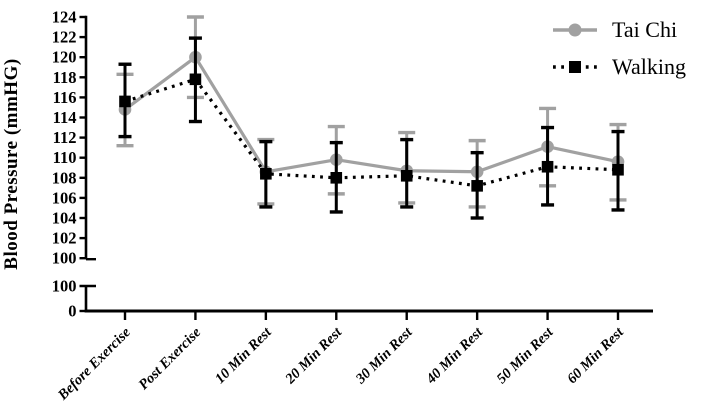 This screenshot has width=722, height=420. I want to click on x-tick-label: 10 Min Rest, so click(243, 355).